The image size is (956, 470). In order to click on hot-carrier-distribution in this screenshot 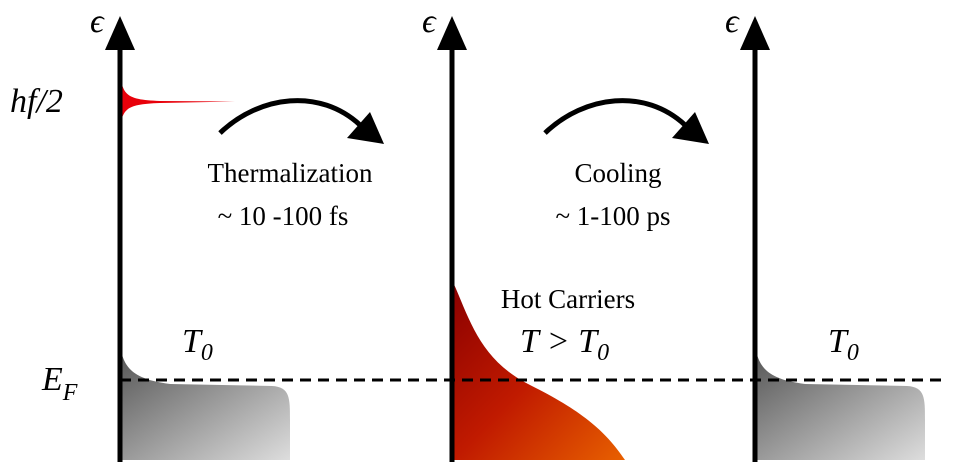, I will do `click(539, 371)`.